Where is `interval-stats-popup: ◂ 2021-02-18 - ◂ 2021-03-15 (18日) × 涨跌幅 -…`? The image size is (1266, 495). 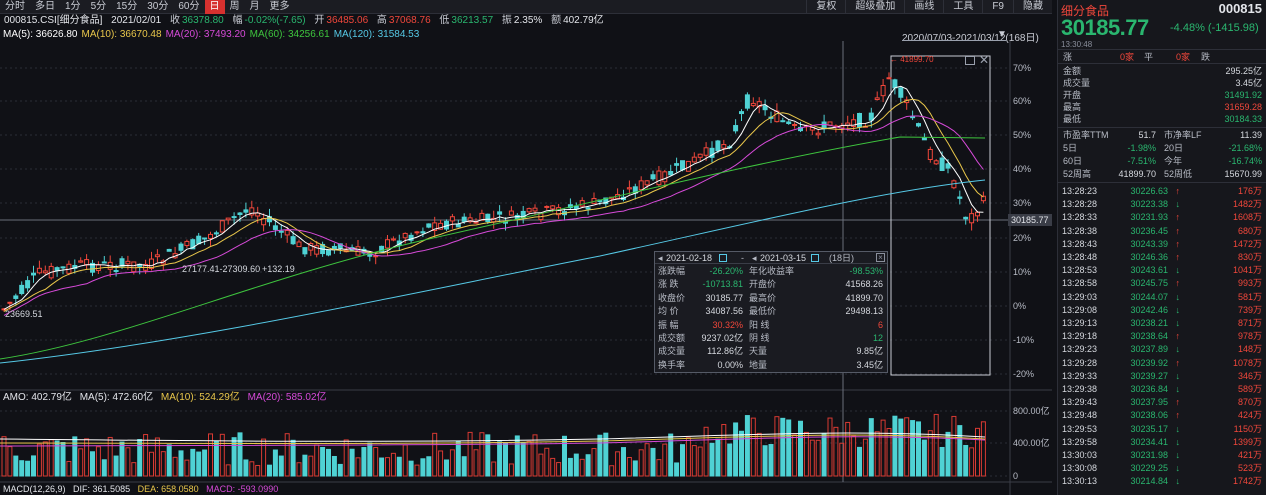 interval-stats-popup: ◂ 2021-02-18 - ◂ 2021-03-15 (18日) × 涨跌幅 -… is located at coordinates (771, 312).